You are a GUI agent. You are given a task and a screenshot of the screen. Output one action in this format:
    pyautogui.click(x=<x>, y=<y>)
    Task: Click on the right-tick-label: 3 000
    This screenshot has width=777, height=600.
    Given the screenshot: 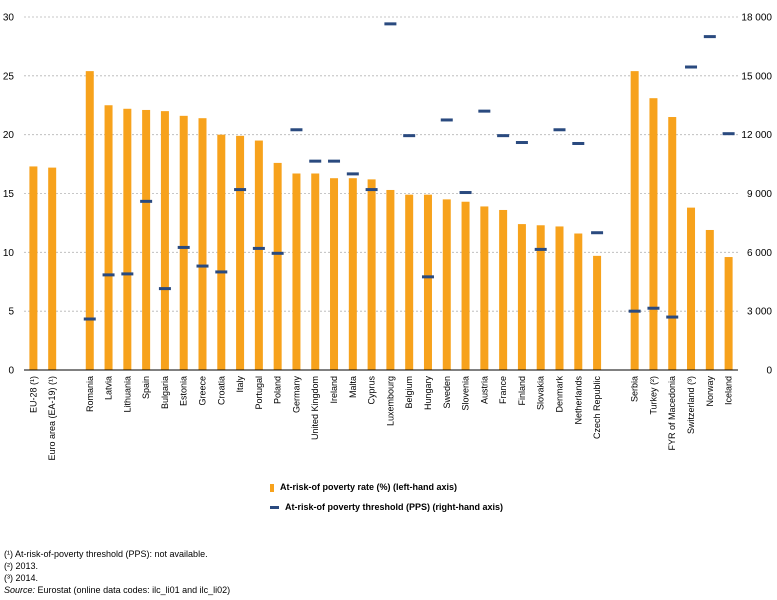 What is the action you would take?
    pyautogui.click(x=759, y=312)
    